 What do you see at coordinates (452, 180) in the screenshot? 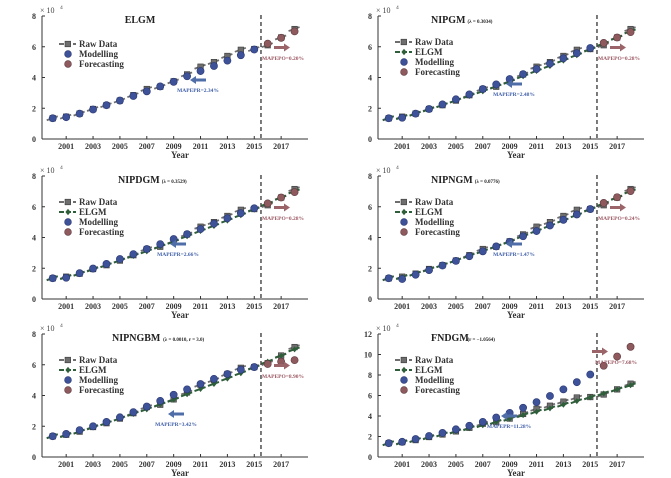
I see `chart-title: NIPNGM` at bounding box center [452, 180].